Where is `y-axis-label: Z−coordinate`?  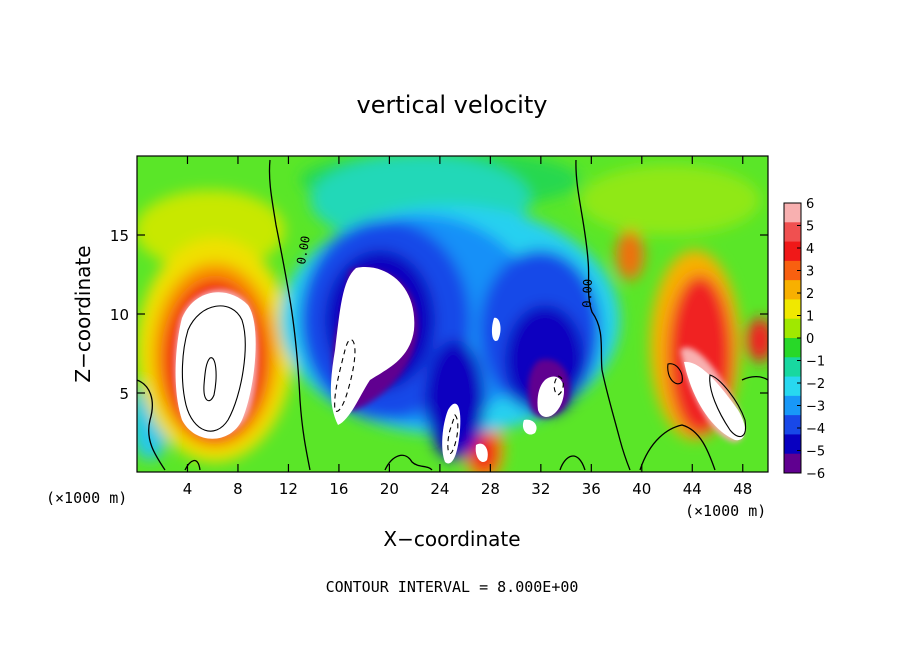 y-axis-label: Z−coordinate is located at coordinates (83, 313).